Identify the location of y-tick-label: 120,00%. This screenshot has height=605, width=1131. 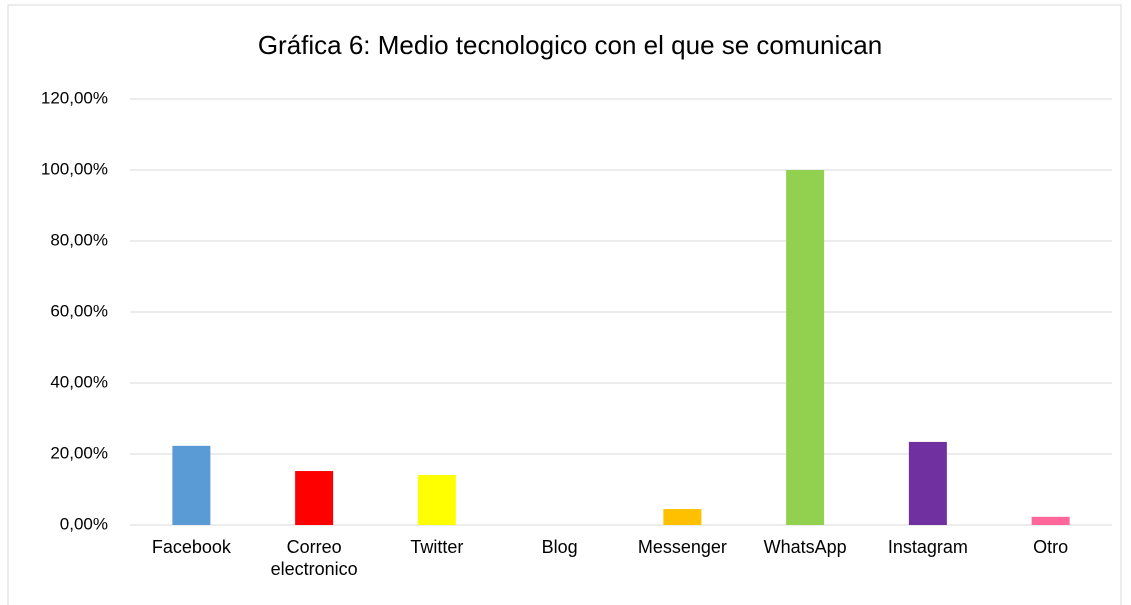
(74, 97).